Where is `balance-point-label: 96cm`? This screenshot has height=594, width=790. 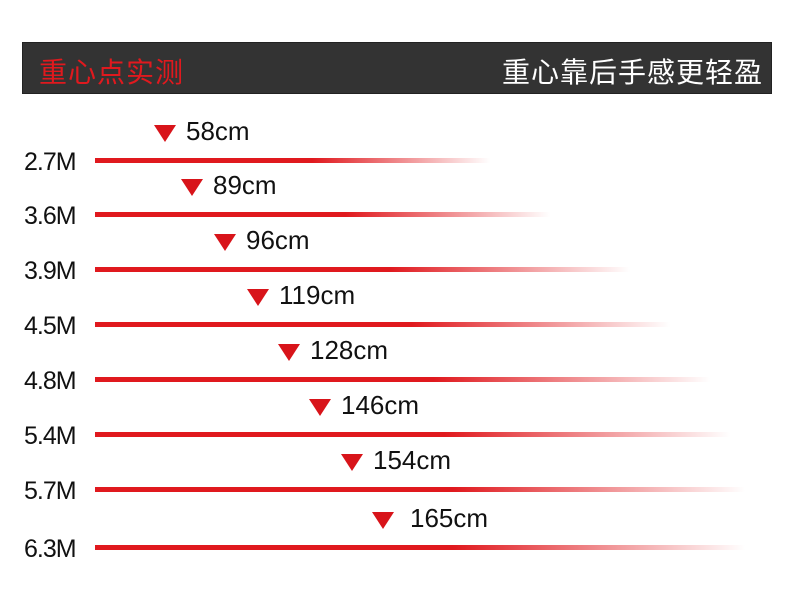 balance-point-label: 96cm is located at coordinates (278, 240).